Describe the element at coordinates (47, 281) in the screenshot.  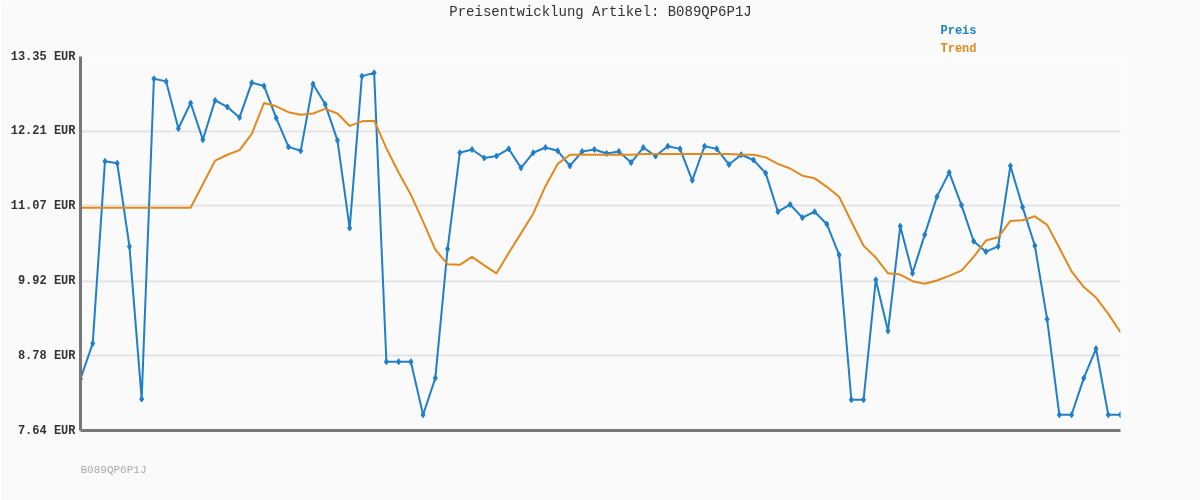
I see `y-tick-label: 9.92 EUR` at that location.